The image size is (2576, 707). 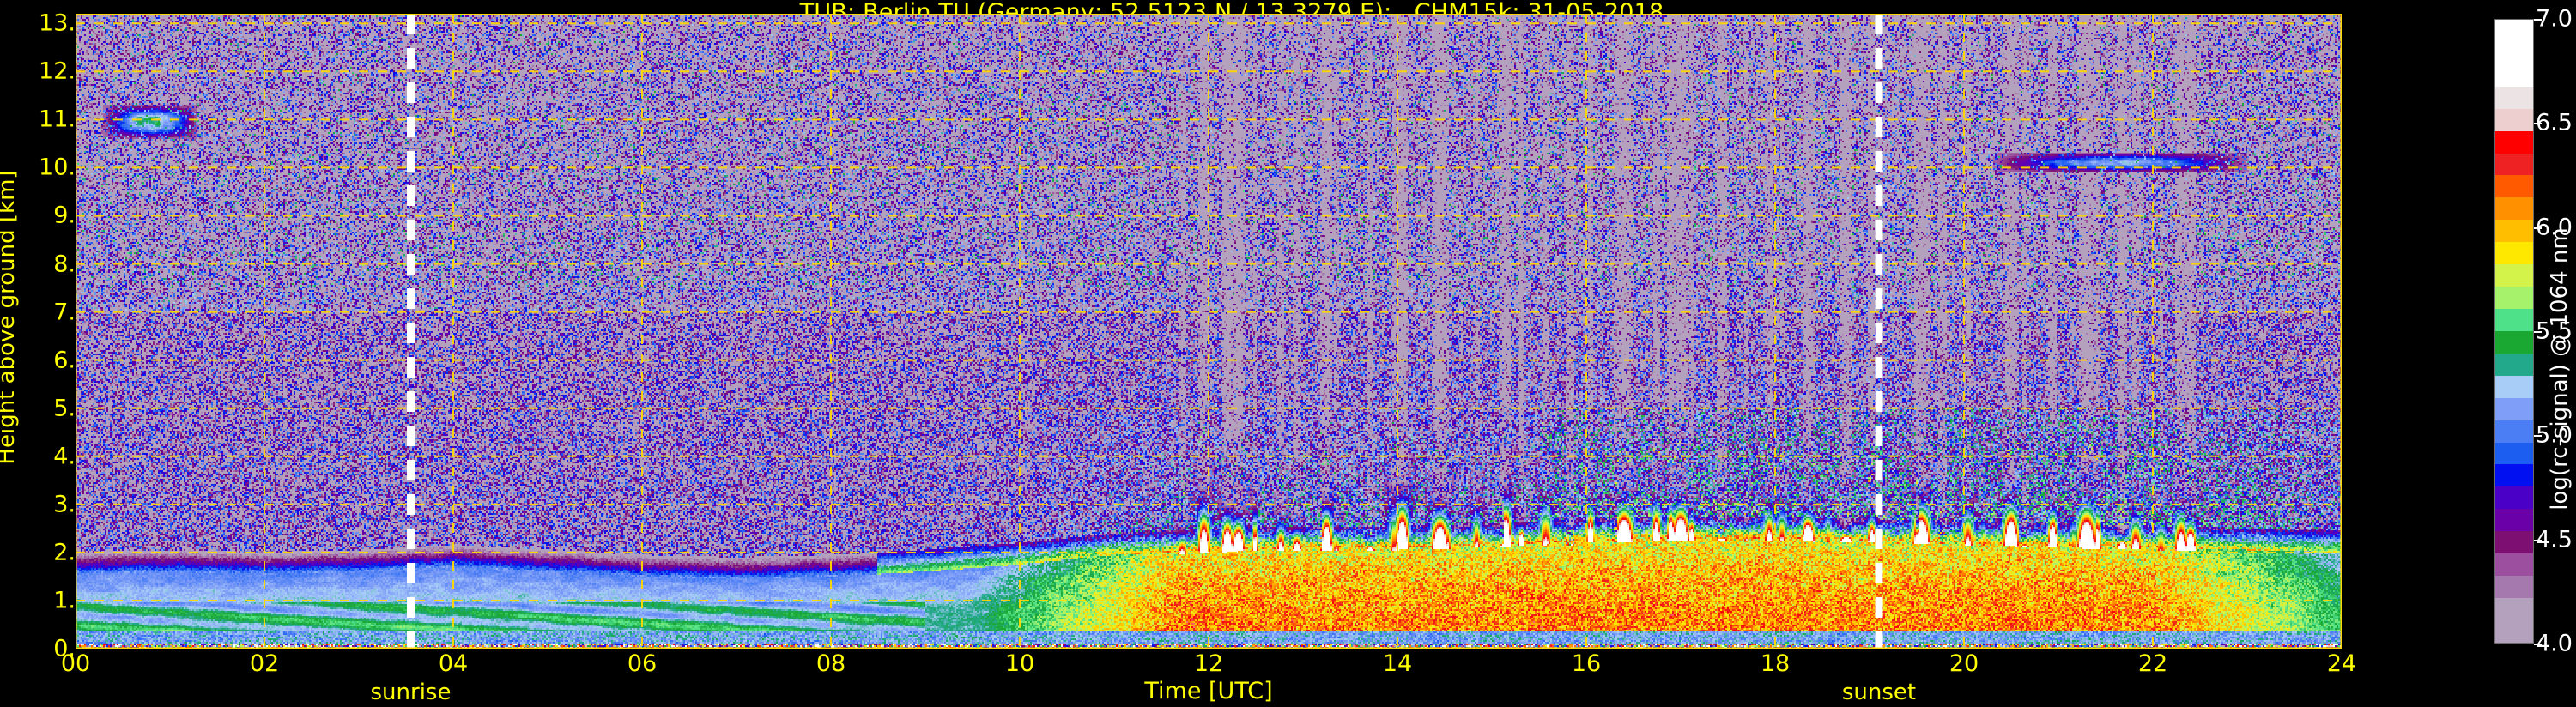 I want to click on colorbar-tick-label: 7.0, so click(x=2554, y=19).